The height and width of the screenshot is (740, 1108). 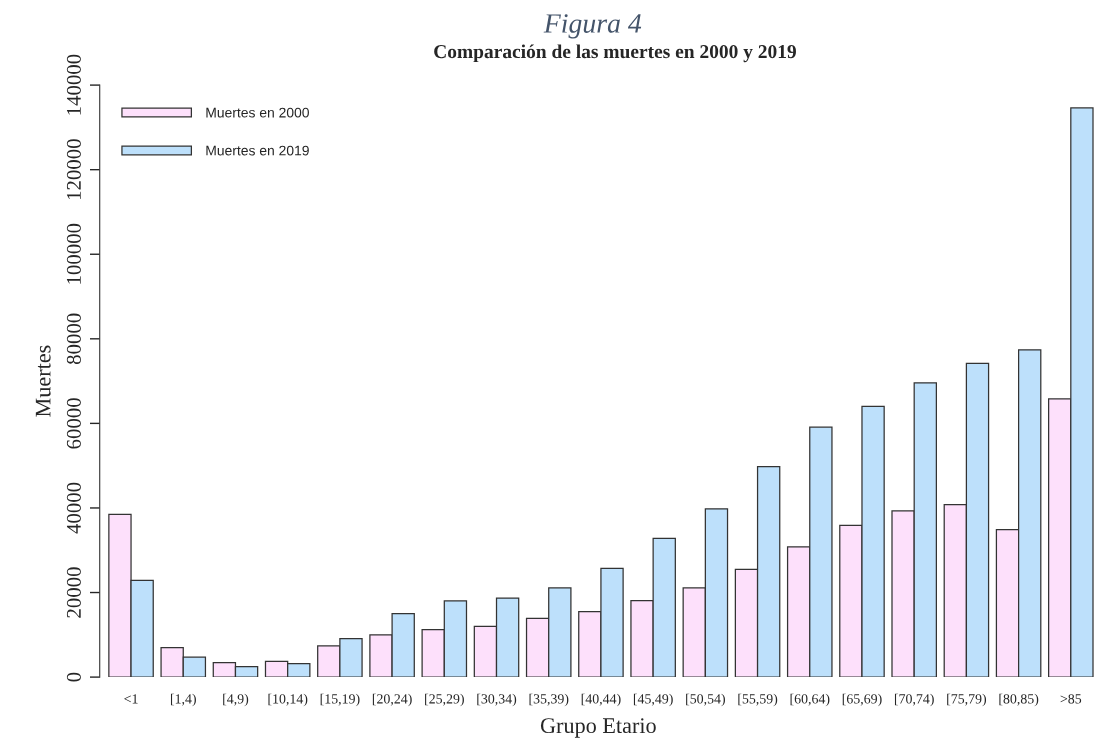 What do you see at coordinates (653, 700) in the screenshot?
I see `x-tick-label: [45,49)` at bounding box center [653, 700].